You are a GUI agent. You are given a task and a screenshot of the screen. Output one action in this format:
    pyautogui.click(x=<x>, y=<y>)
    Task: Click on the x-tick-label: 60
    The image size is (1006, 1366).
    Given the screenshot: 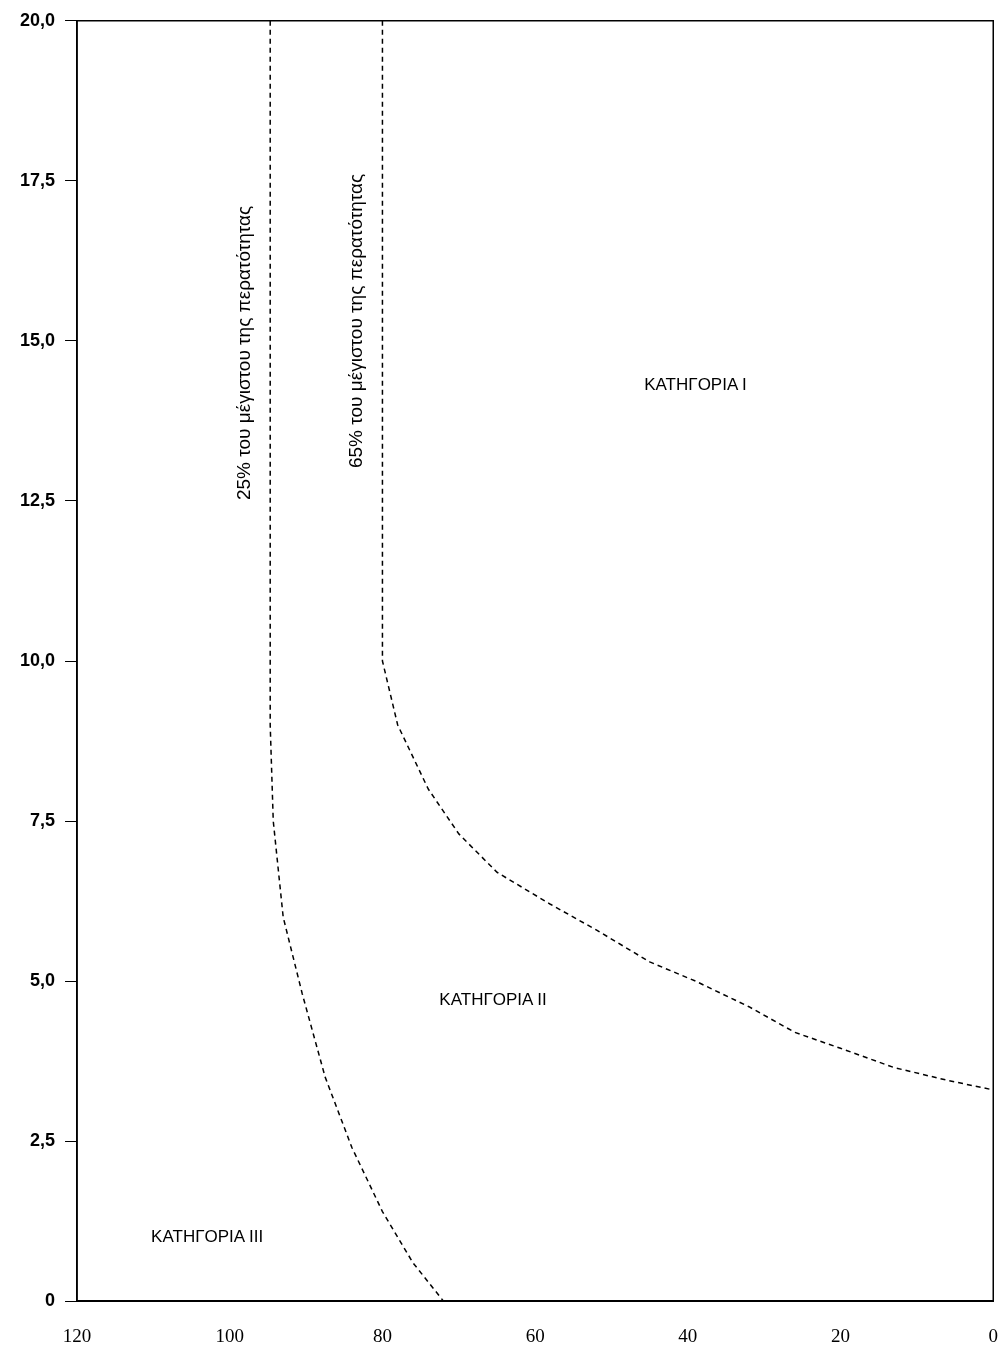 What is the action you would take?
    pyautogui.click(x=535, y=1335)
    